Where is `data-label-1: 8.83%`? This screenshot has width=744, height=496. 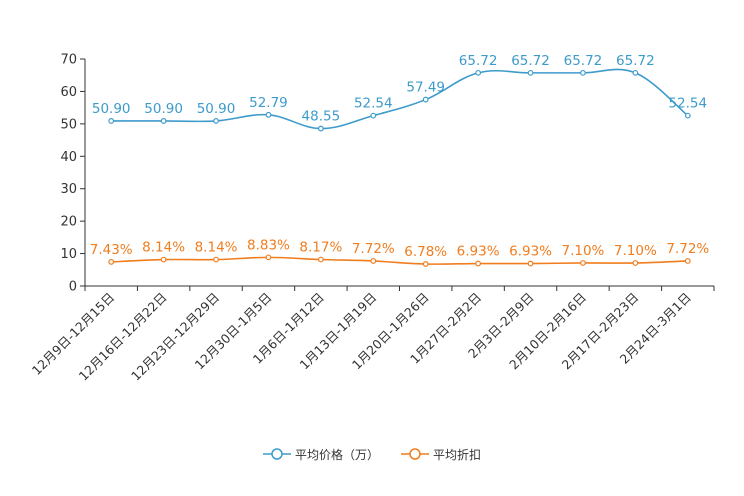
data-label-1: 8.83% is located at coordinates (268, 245).